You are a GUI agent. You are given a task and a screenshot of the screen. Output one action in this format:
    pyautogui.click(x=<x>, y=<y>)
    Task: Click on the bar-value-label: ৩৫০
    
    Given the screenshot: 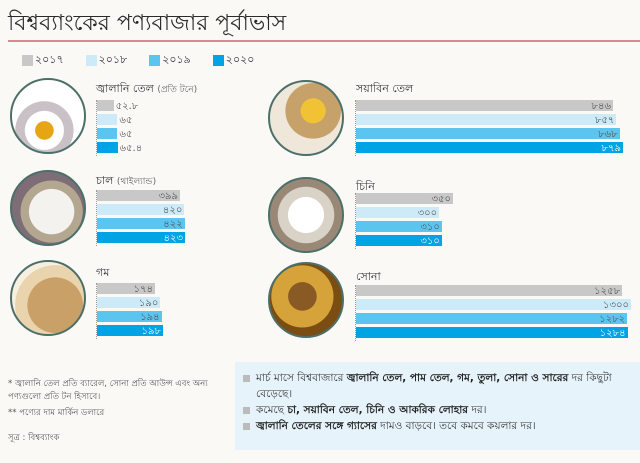 What is the action you would take?
    pyautogui.click(x=441, y=199)
    